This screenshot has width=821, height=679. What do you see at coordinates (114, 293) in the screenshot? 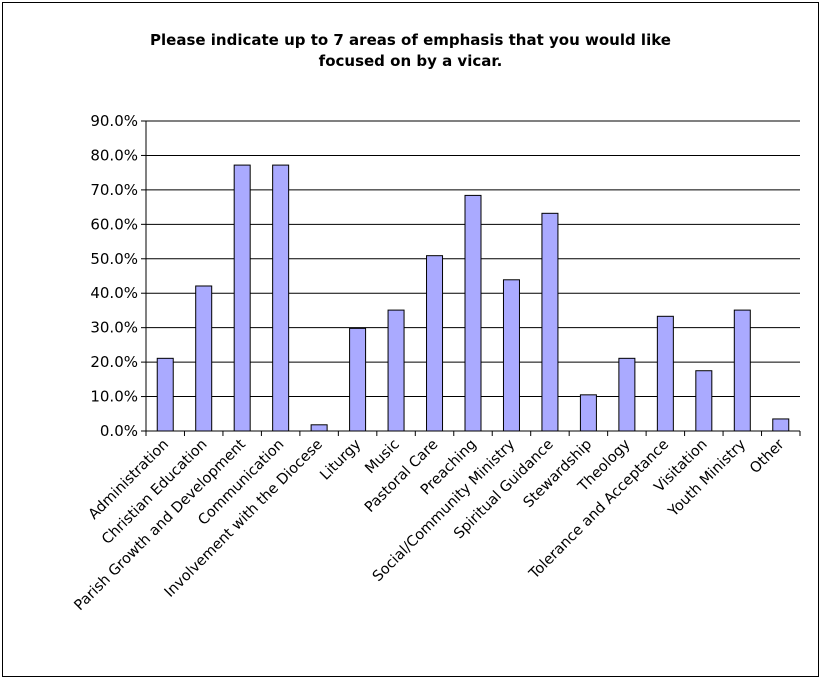
I see `y-tick-label: 40.0%` at bounding box center [114, 293].